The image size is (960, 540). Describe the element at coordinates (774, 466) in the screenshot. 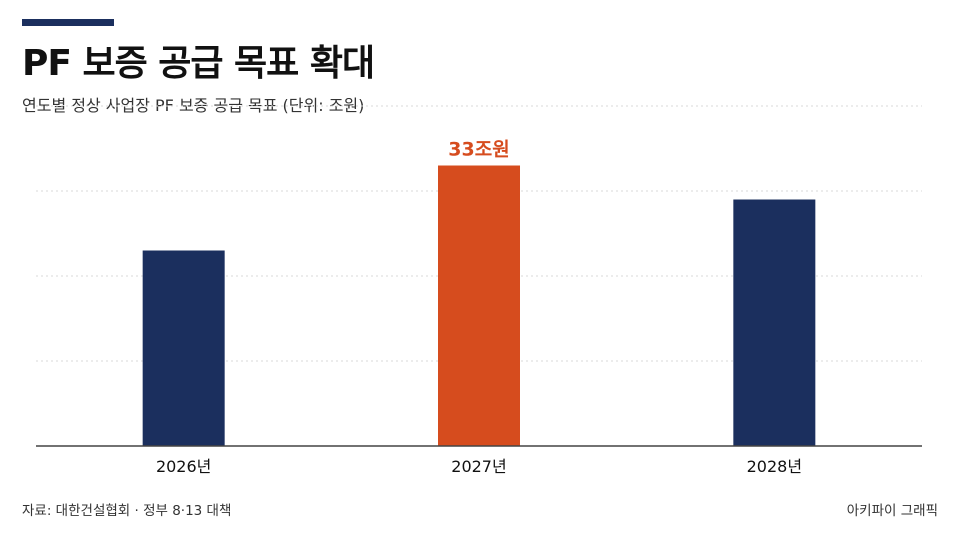

I see `x-tick-label: 2028년` at that location.